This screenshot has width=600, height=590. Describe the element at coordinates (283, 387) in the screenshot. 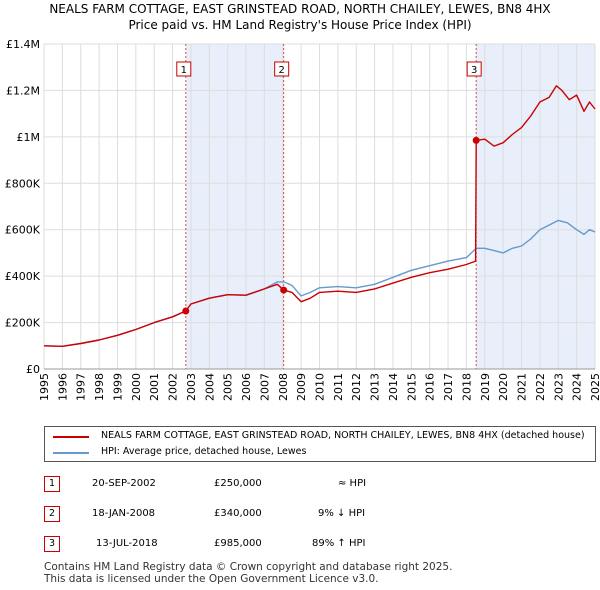

I see `x-tick-label: 2008` at that location.